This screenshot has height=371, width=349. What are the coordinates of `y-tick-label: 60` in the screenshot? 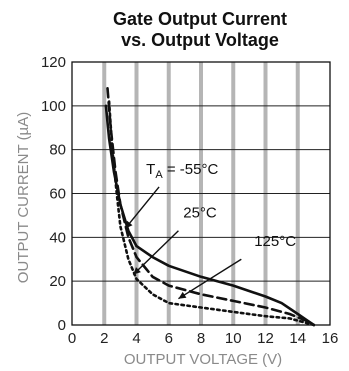 It's located at (57, 194).